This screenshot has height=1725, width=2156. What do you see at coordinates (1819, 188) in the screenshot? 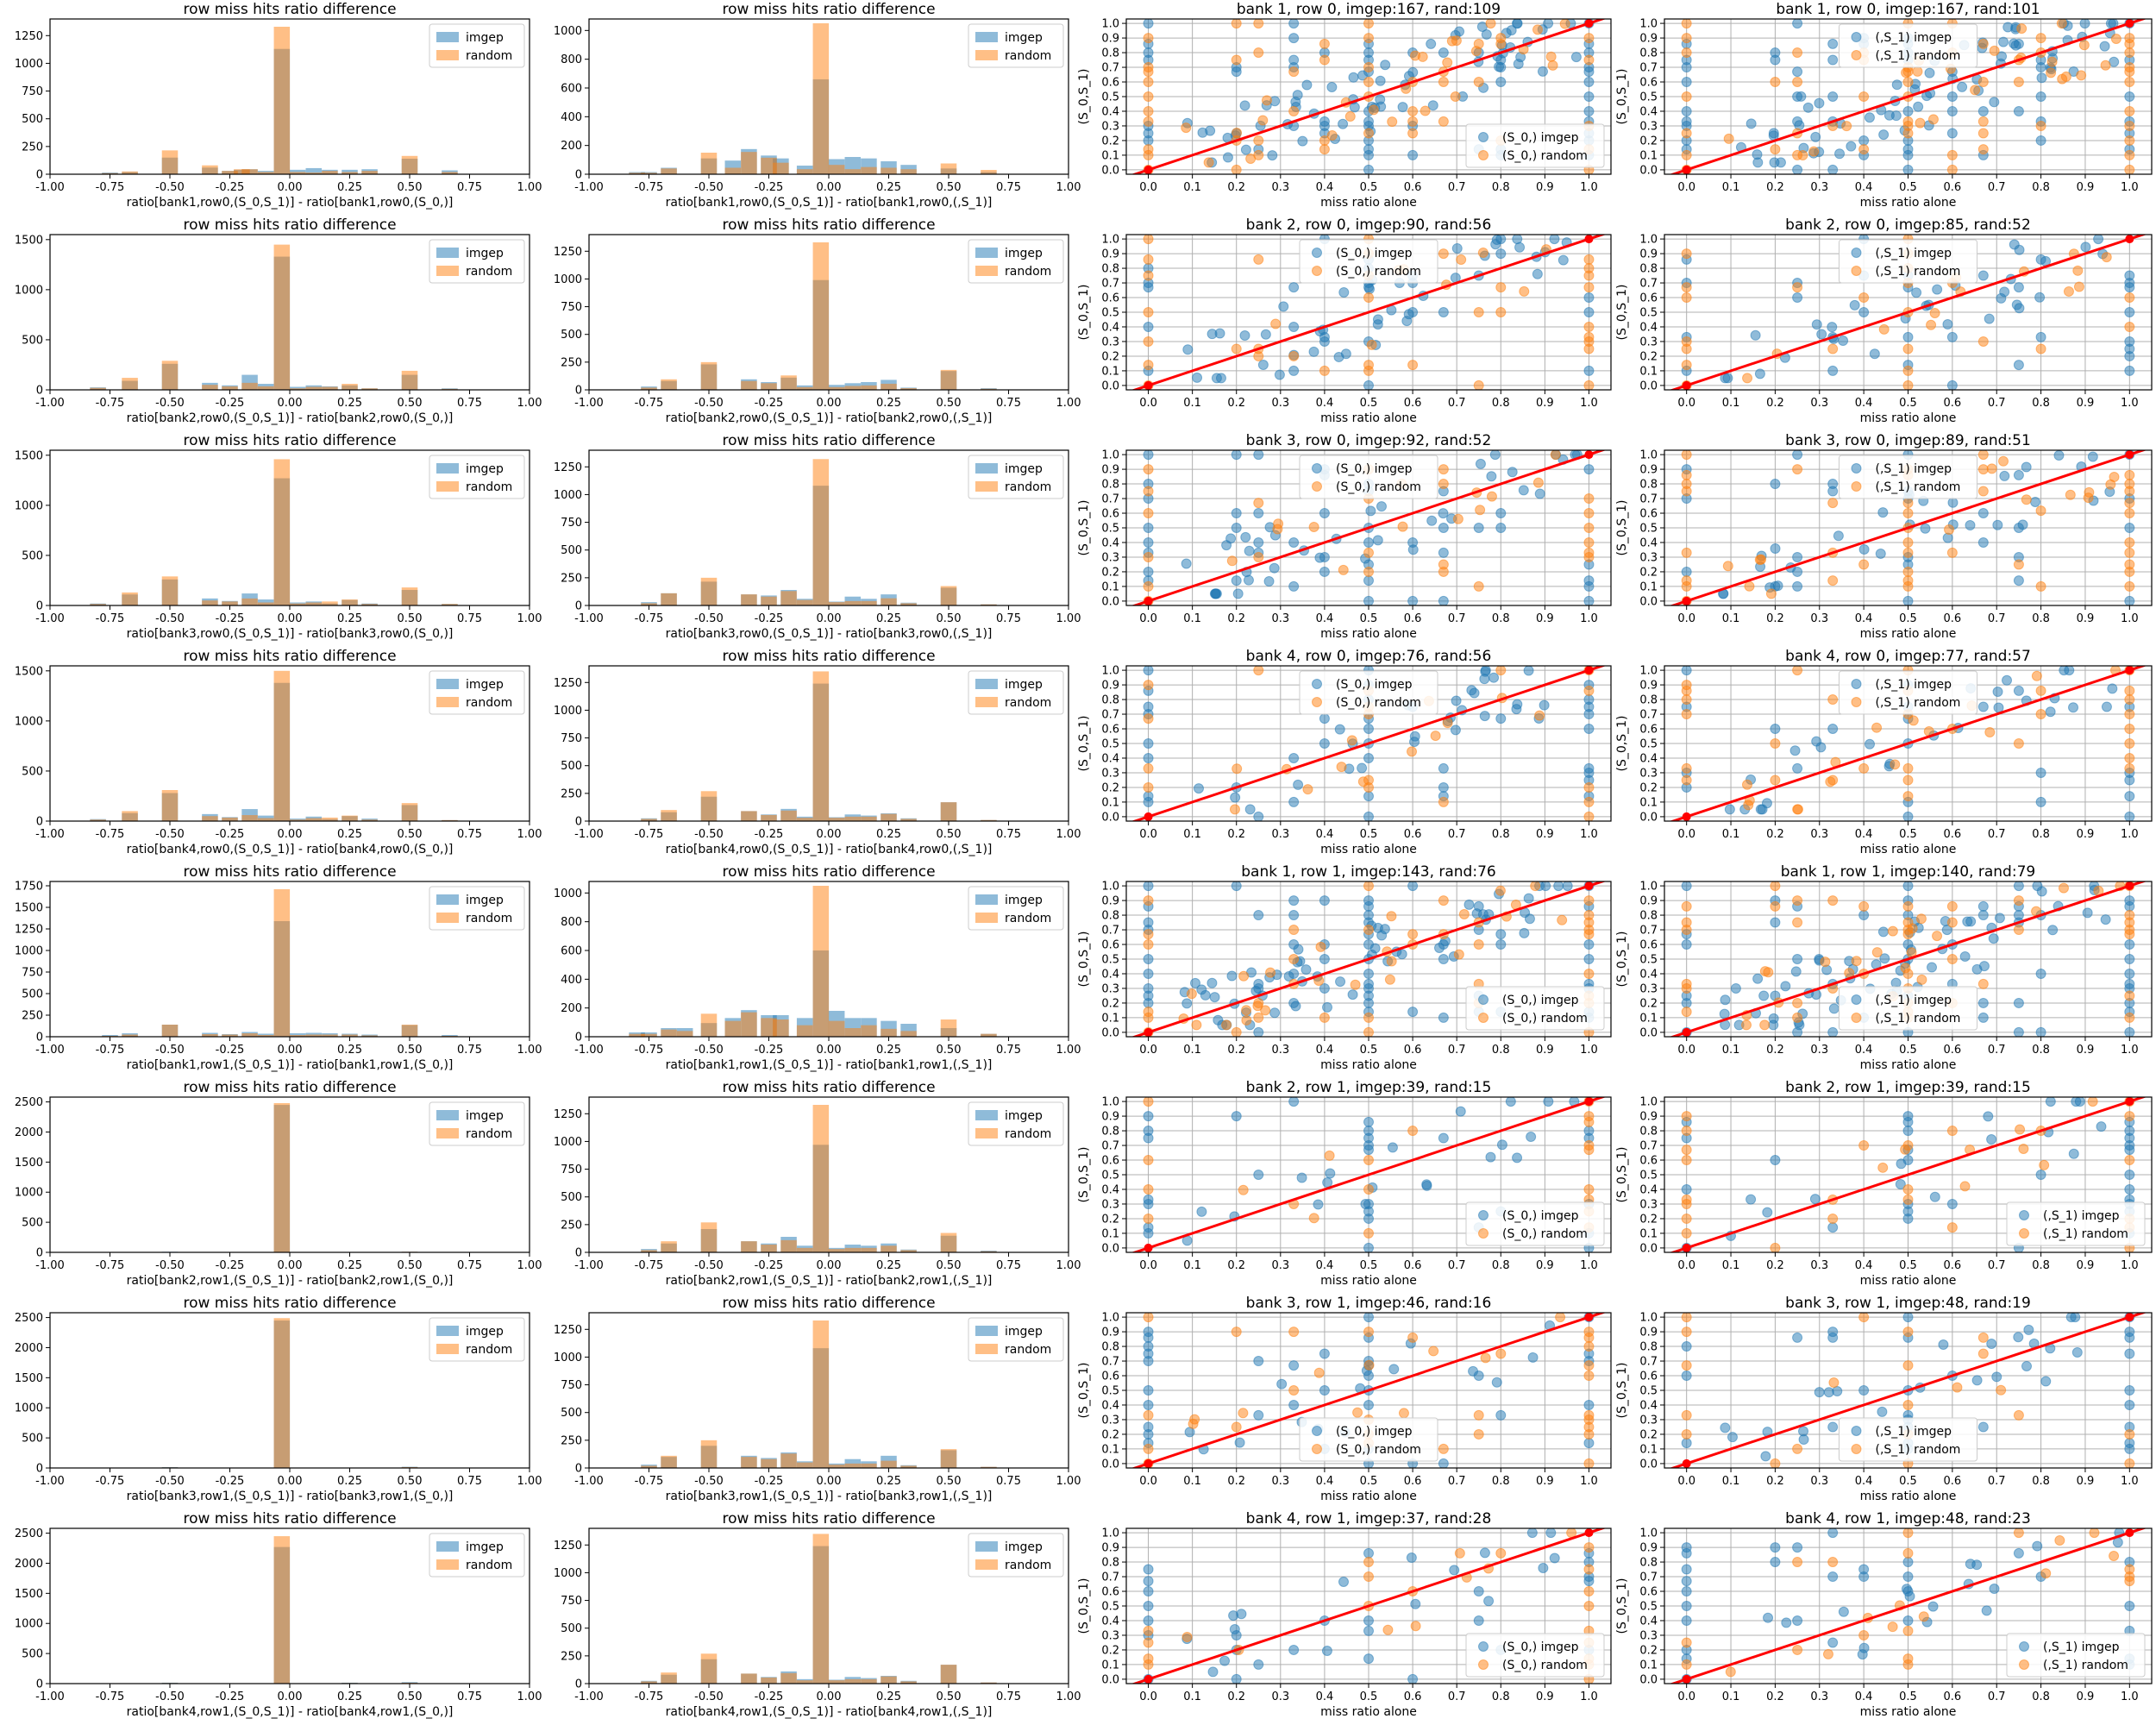
I see `x-tick-label: 0.3` at bounding box center [1819, 188].